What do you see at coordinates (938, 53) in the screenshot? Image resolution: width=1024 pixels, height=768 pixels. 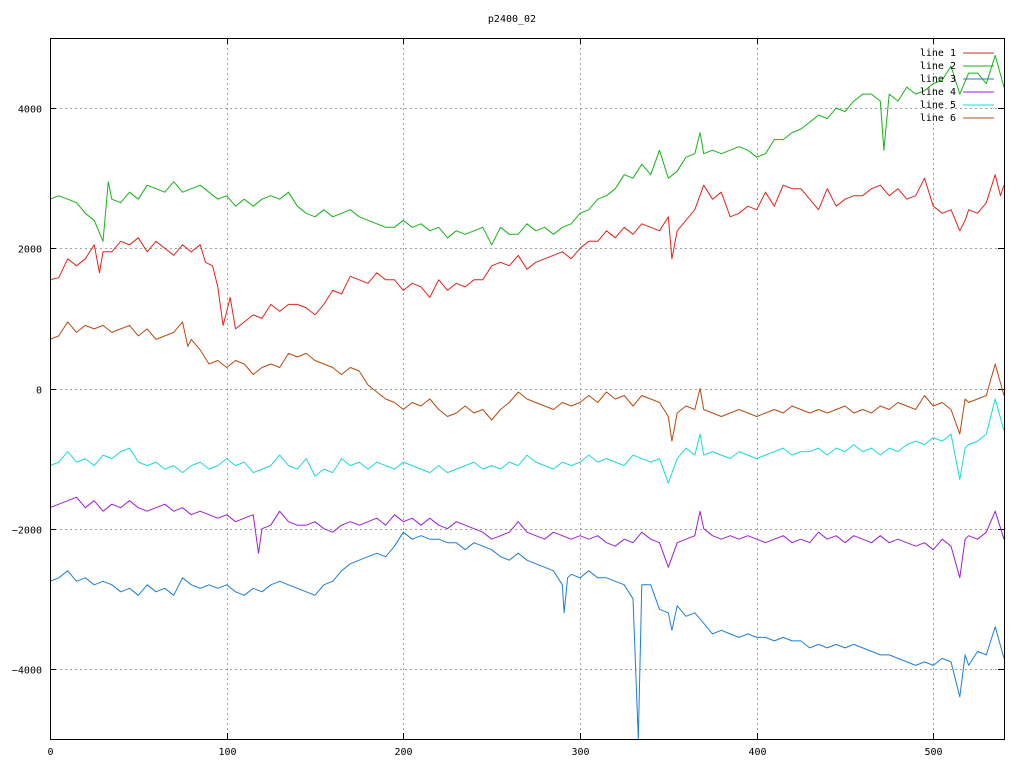 I see `legend-label: line 1` at bounding box center [938, 53].